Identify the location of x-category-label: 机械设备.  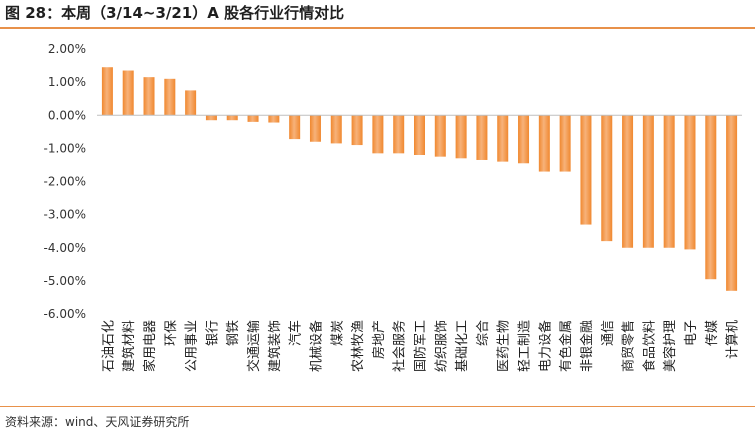
(316, 346).